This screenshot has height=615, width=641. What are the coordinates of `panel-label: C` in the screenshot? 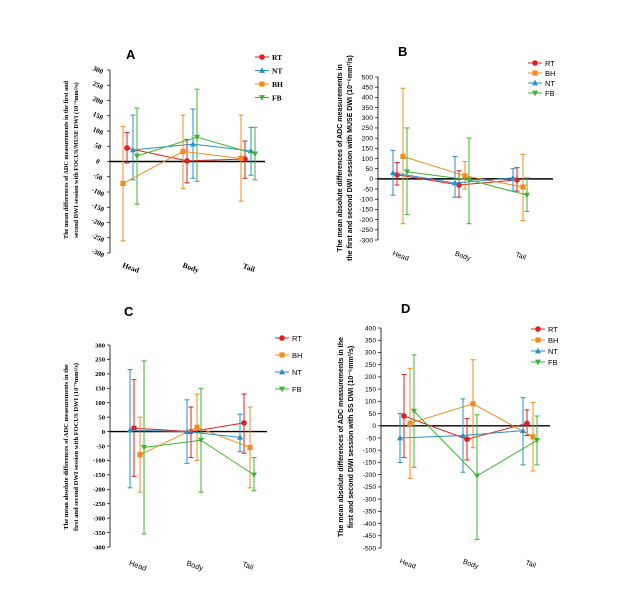 It's located at (129, 311).